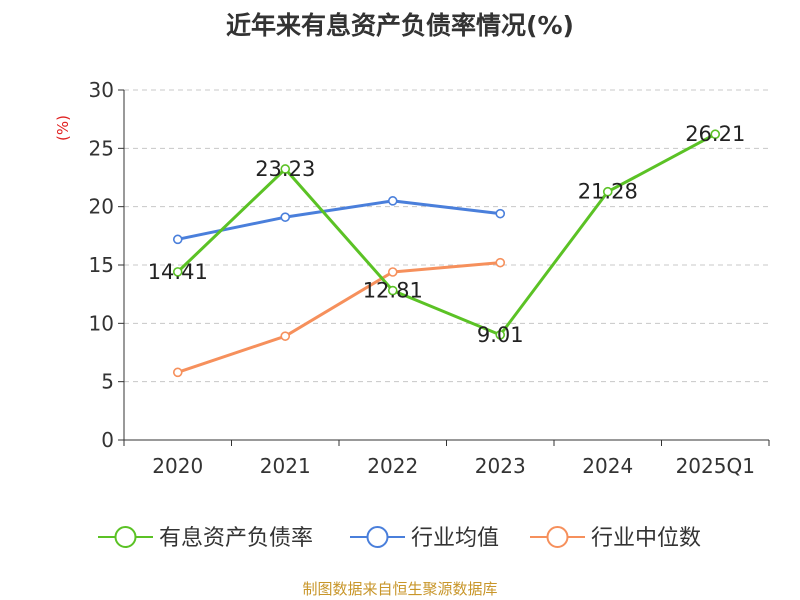  I want to click on data-label: 26.21, so click(715, 134).